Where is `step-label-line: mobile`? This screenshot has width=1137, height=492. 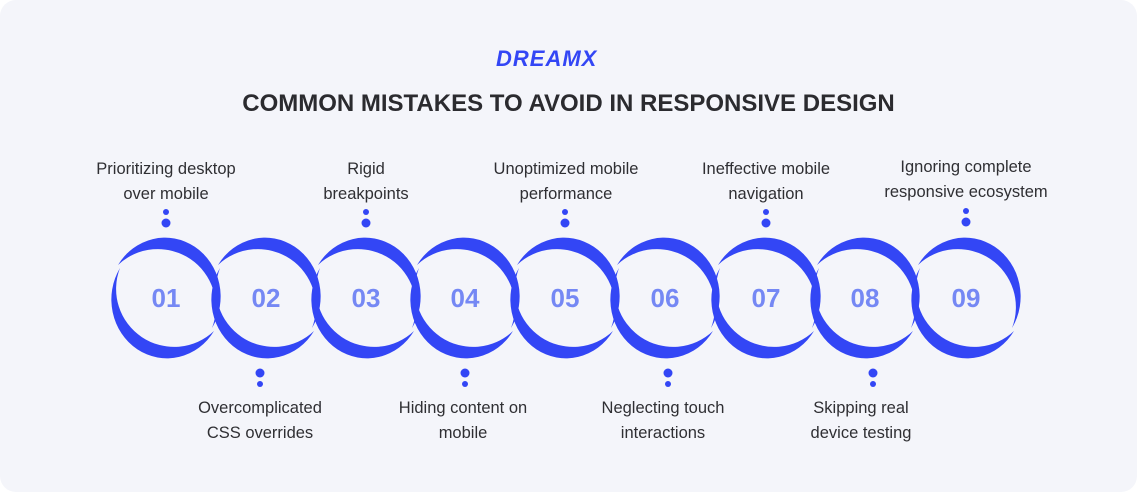 step-label-line: mobile is located at coordinates (463, 433).